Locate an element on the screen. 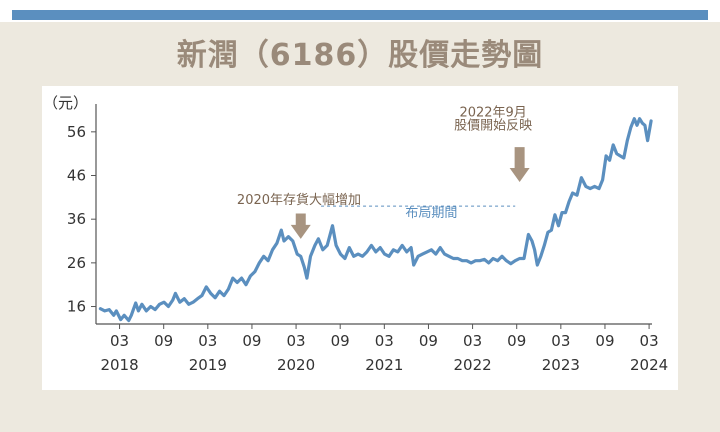  x-tick-year-label: 2018 is located at coordinates (119, 365).